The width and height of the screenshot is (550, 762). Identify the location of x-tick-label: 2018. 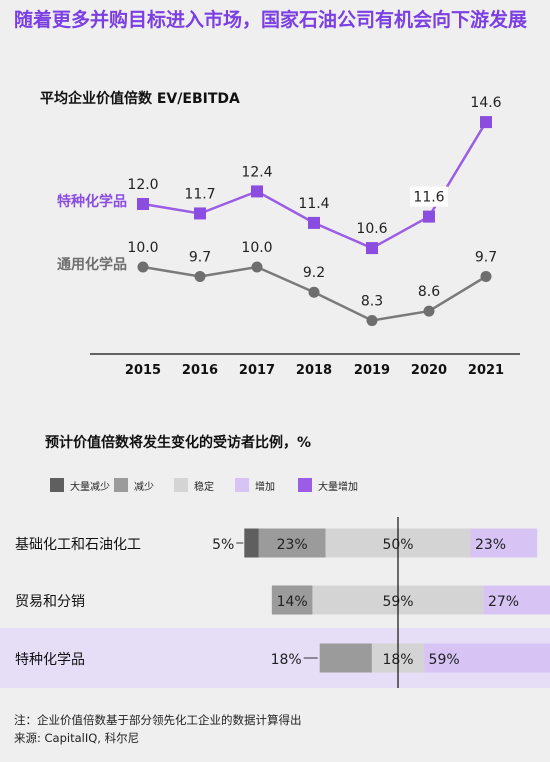
(314, 370).